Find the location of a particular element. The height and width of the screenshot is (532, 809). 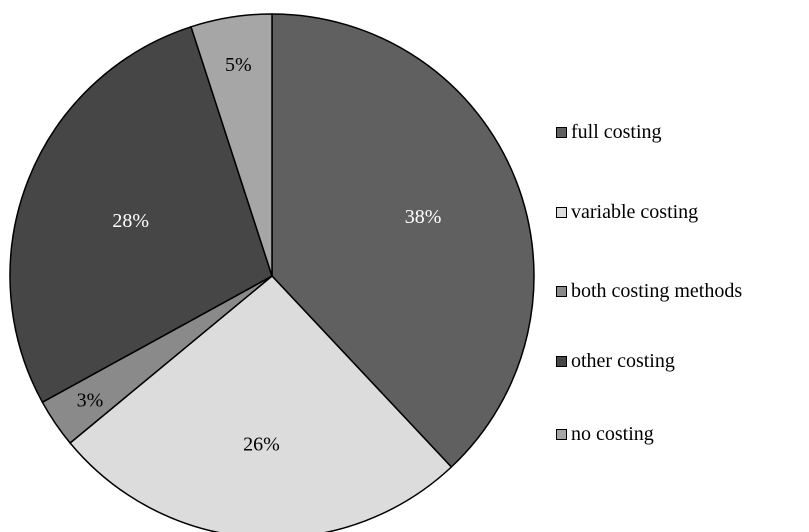

data-label-other-costing: 28% is located at coordinates (130, 221).